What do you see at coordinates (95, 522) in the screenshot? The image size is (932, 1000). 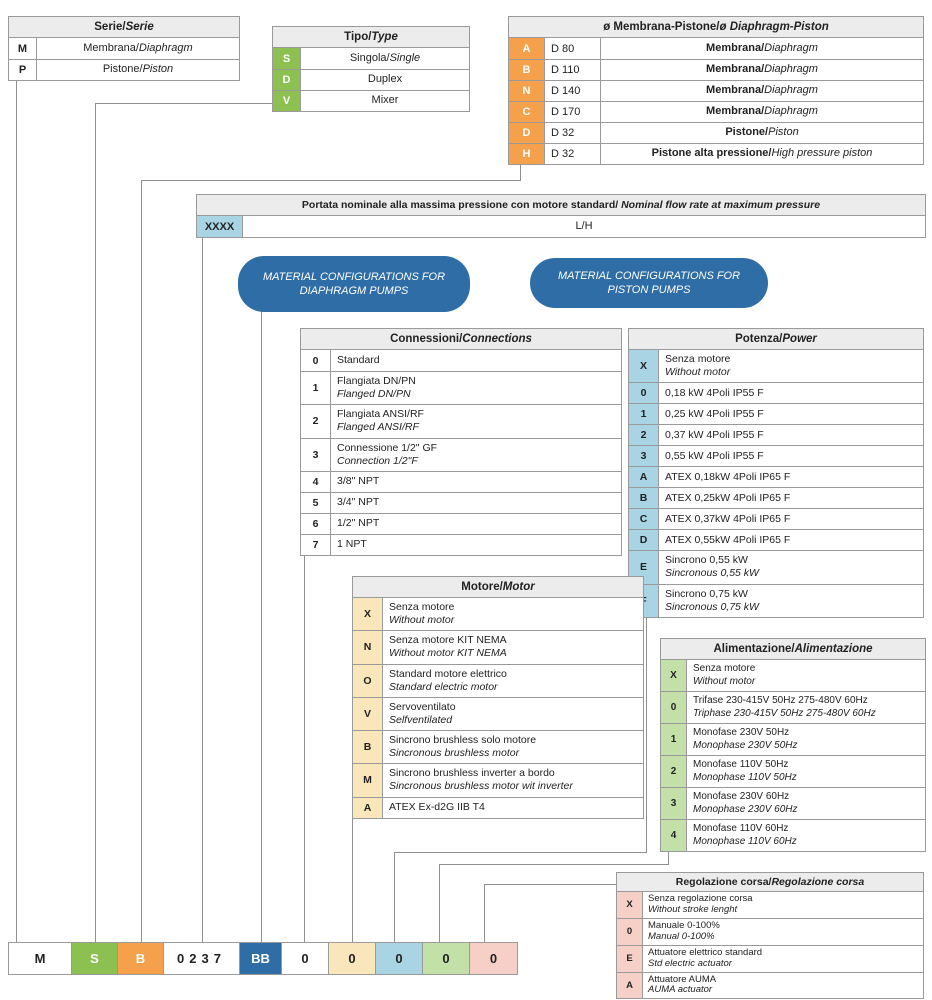 I see `connector-line-tipo-v` at bounding box center [95, 522].